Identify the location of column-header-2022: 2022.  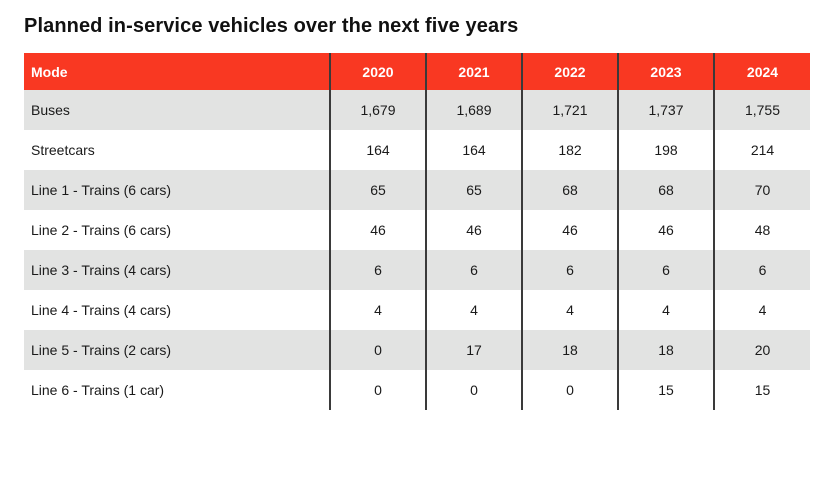
(569, 71).